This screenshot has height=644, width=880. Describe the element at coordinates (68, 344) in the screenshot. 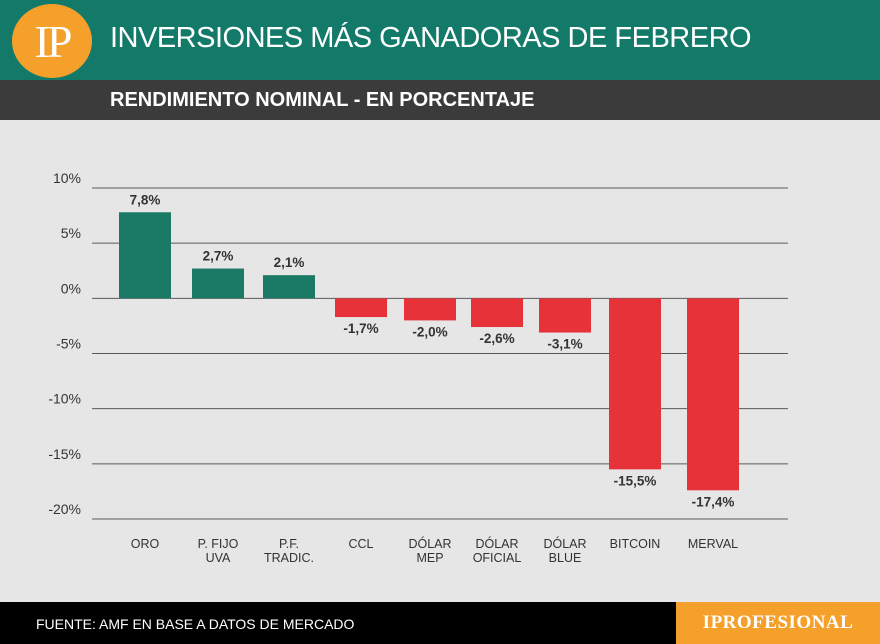

I see `y-tick-label: -5%` at that location.